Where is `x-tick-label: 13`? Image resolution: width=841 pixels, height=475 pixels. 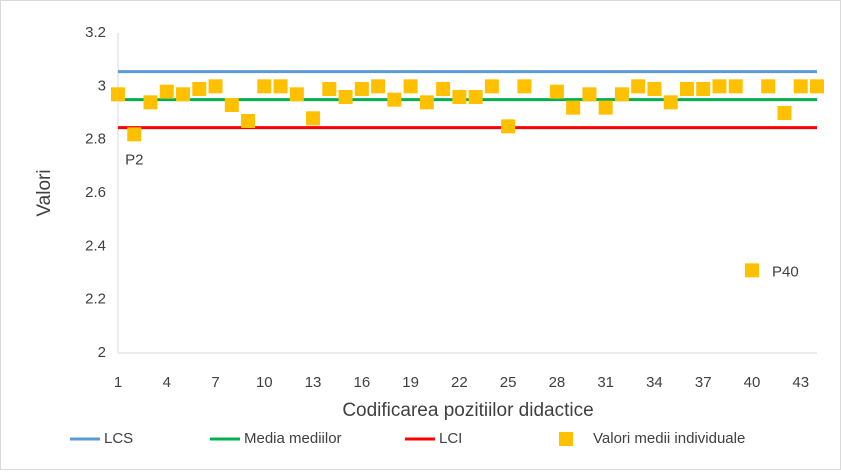 x-tick-label: 13 is located at coordinates (313, 382).